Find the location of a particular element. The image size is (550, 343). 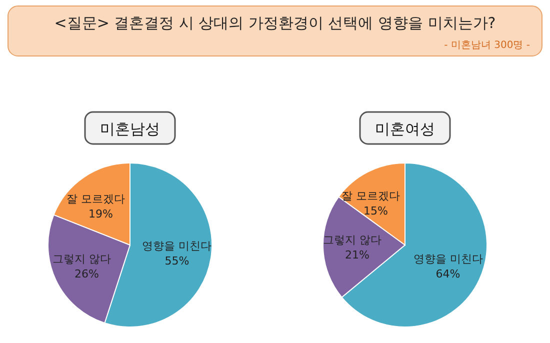

chart-title: 미혼남성 is located at coordinates (130, 129).